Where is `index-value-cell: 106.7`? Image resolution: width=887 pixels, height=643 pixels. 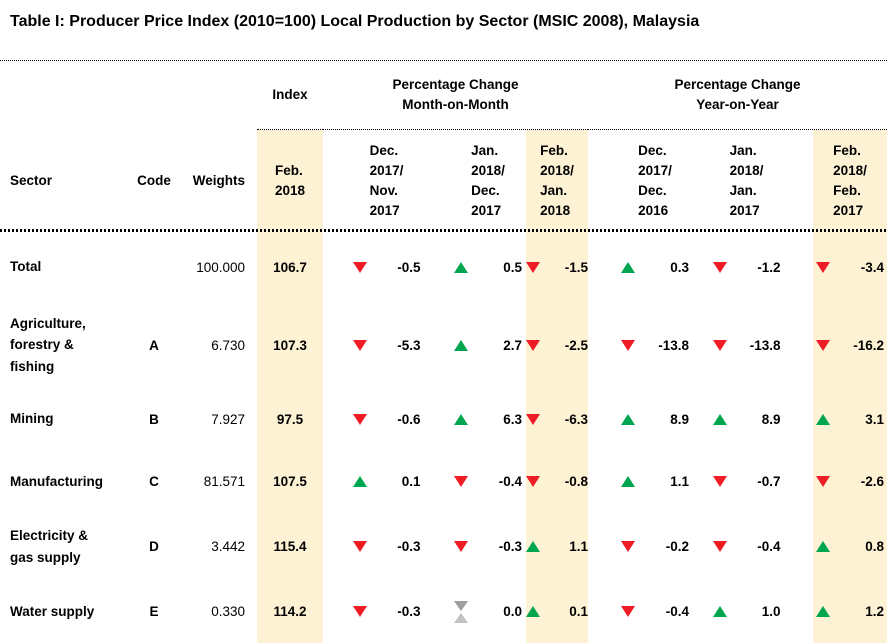 index-value-cell: 106.7 is located at coordinates (290, 267).